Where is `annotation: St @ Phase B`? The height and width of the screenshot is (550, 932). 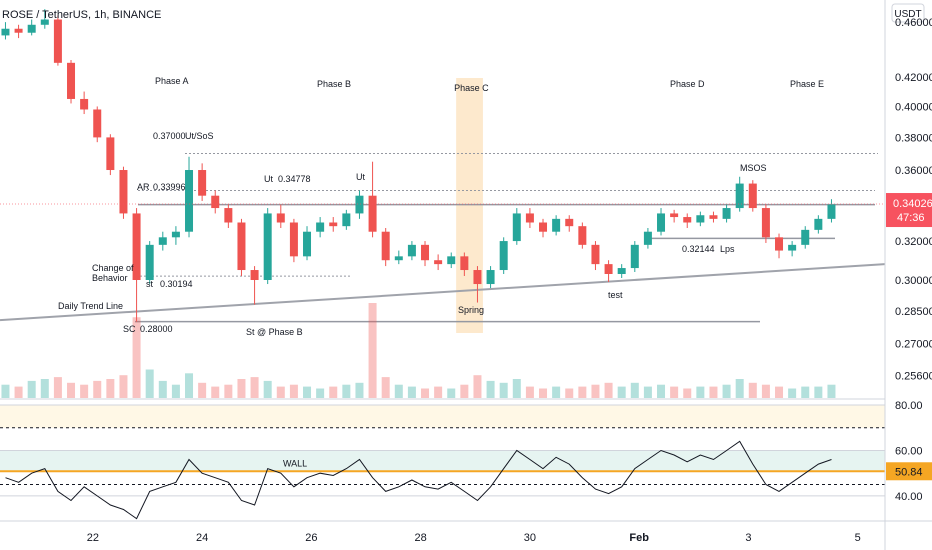 annotation: St @ Phase B is located at coordinates (274, 332).